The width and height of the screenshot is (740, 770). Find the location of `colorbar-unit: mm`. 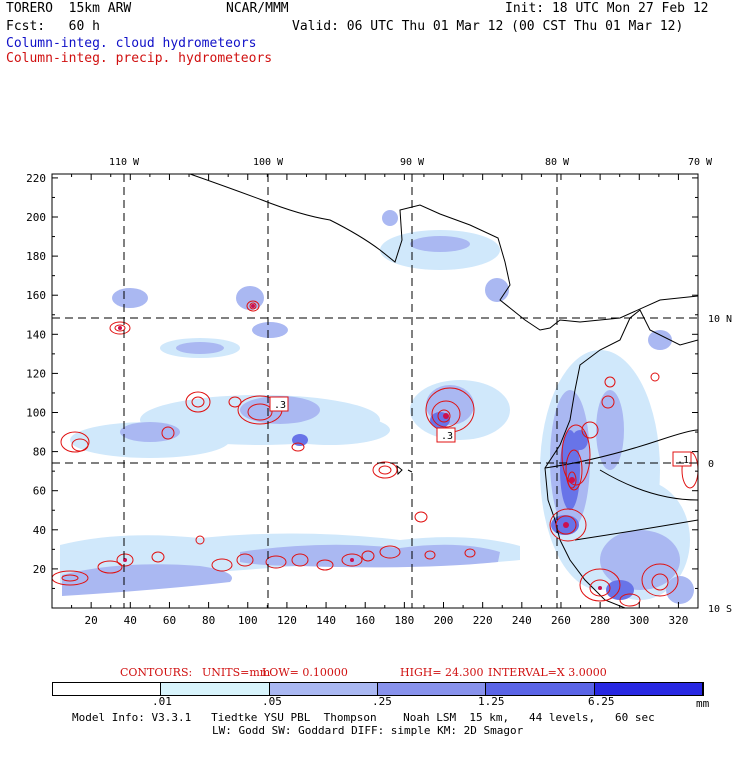

colorbar-unit: mm is located at coordinates (703, 703).